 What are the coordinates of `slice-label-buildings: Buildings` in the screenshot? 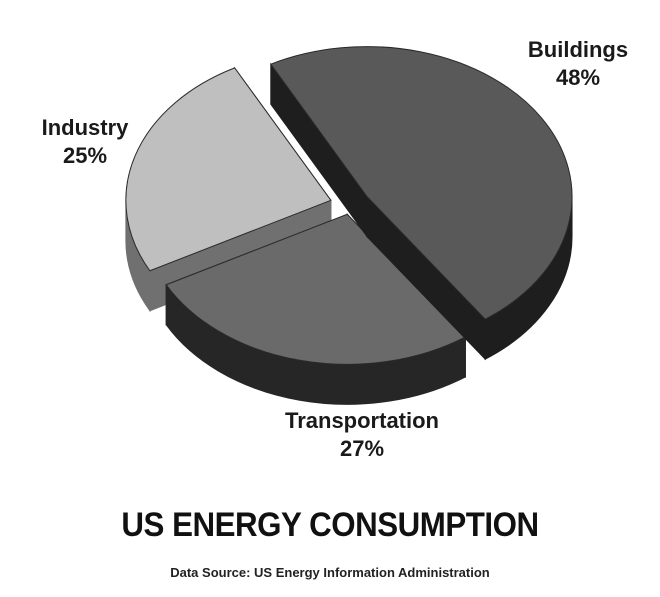 It's located at (578, 49).